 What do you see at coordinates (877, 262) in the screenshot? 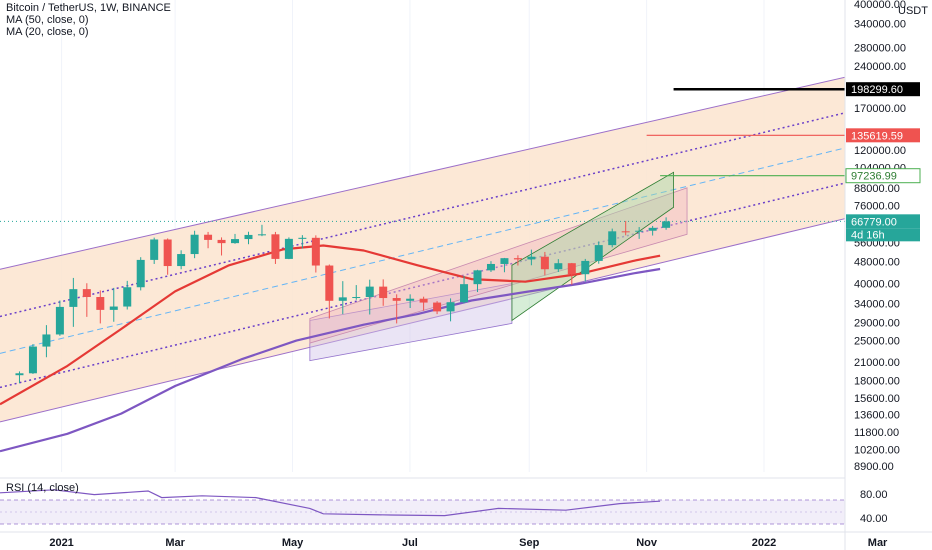
I see `y-tick-label: 48000.00` at bounding box center [877, 262].